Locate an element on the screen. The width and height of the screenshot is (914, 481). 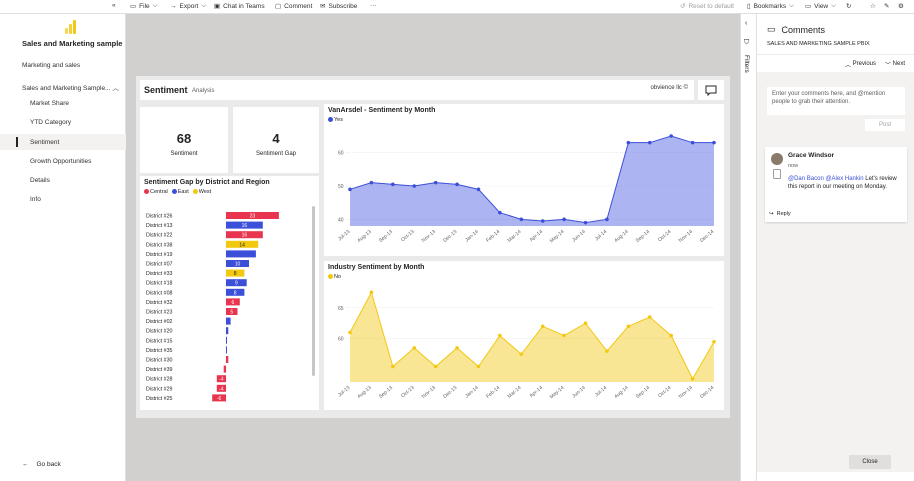
page-growth-opportunities: Growth Opportunities is located at coordinates (61, 161).